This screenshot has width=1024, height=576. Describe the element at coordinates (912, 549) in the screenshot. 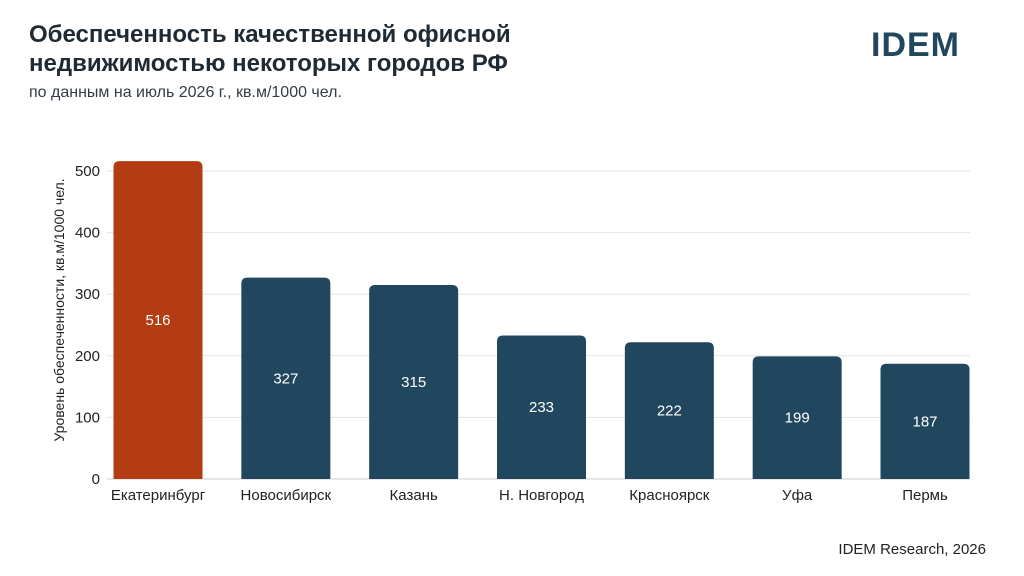

I see `source-note: IDEM Research, 2026` at that location.